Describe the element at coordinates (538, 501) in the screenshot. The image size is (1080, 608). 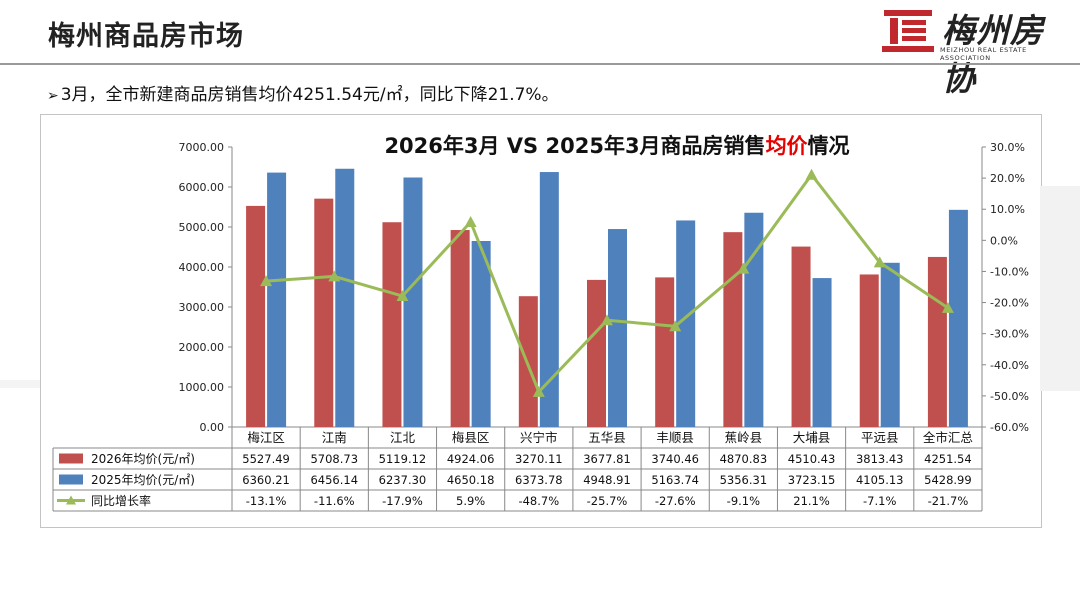
I see `data-label: -48.7%` at that location.